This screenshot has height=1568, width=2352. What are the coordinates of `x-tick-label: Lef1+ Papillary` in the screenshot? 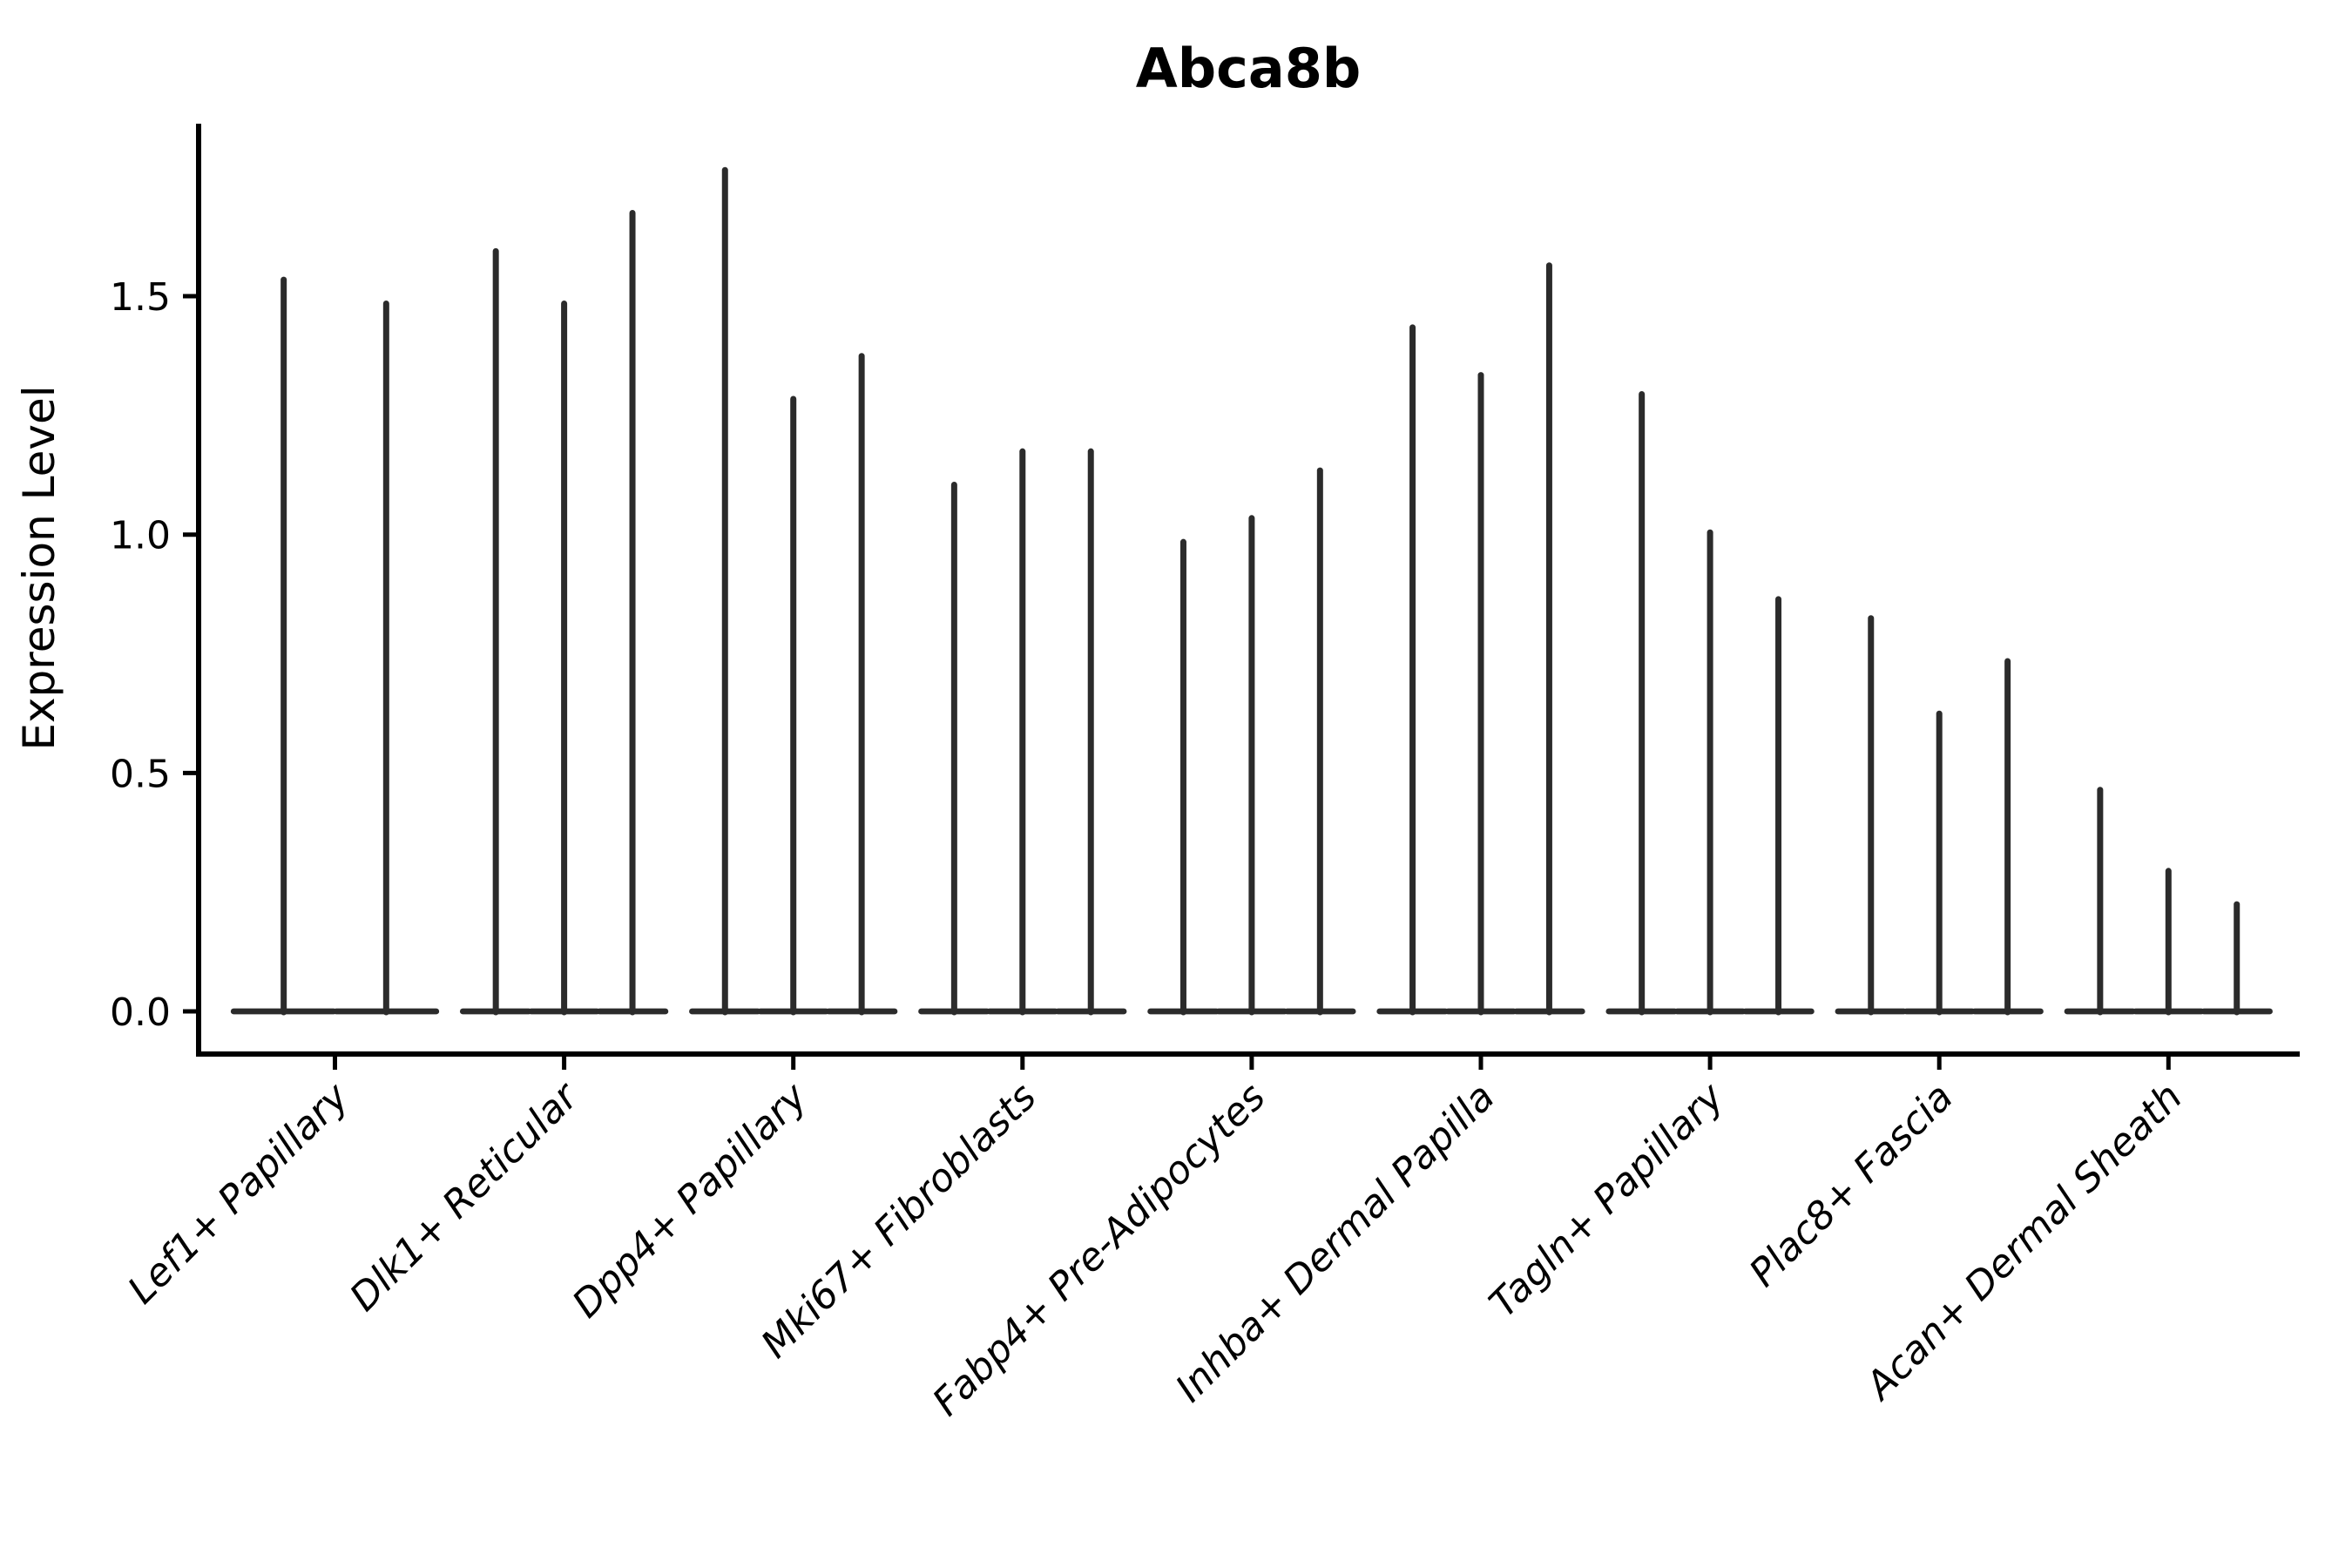 It's located at (238, 1193).